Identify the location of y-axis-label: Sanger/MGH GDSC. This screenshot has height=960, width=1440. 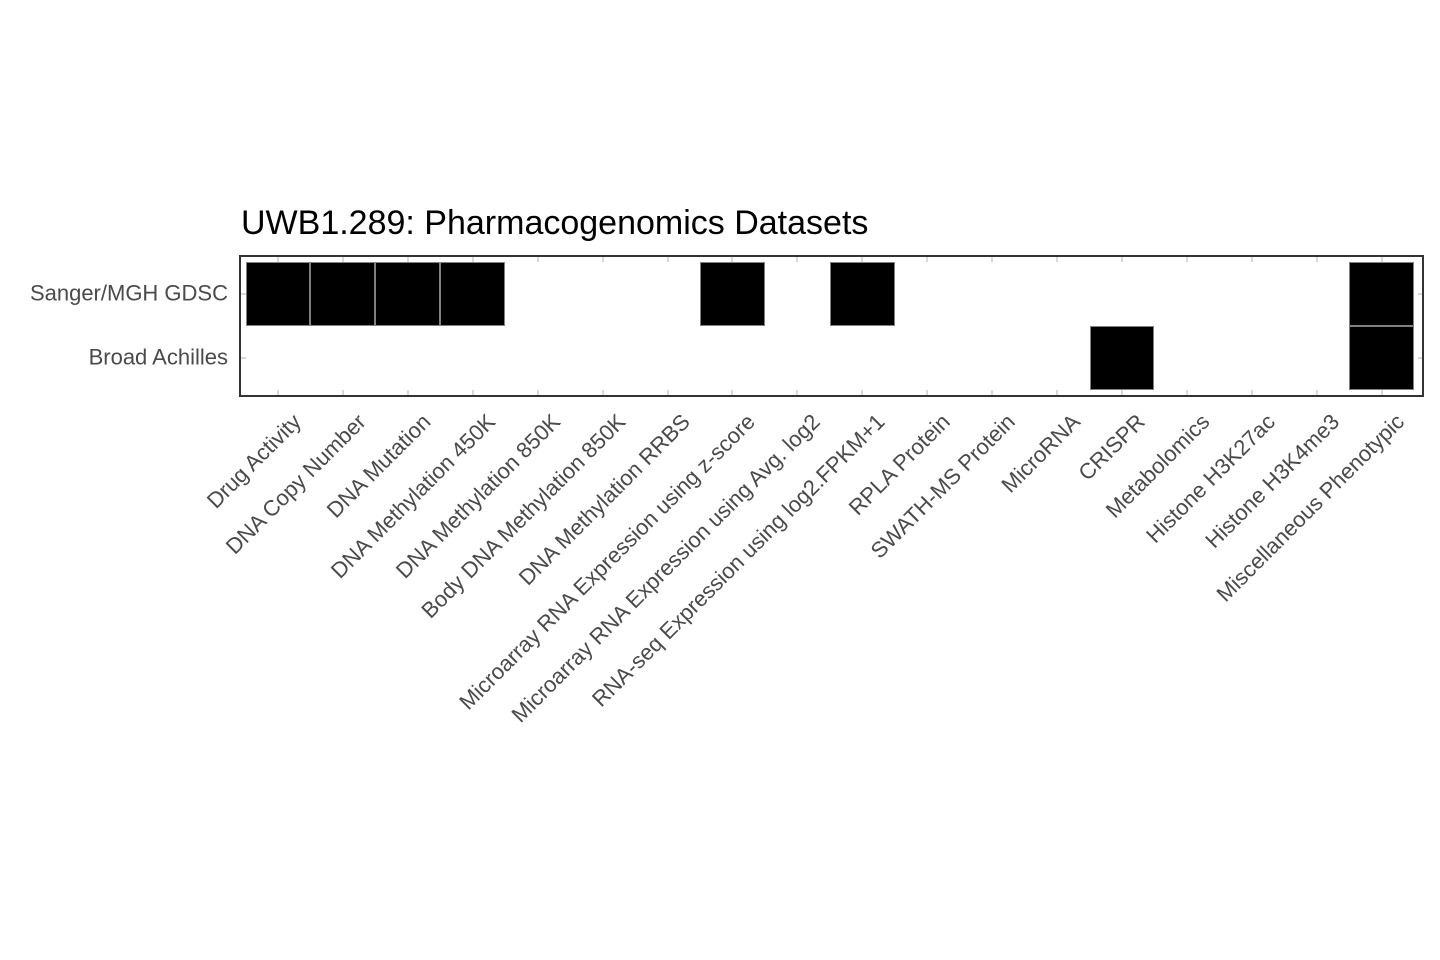
(128, 293).